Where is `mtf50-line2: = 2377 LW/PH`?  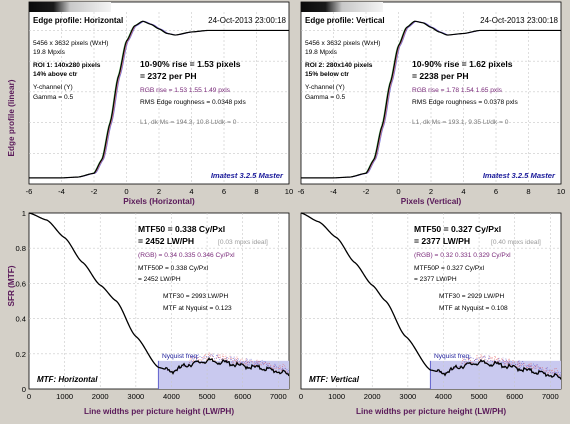
mtf50-line2: = 2377 LW/PH is located at coordinates (442, 241).